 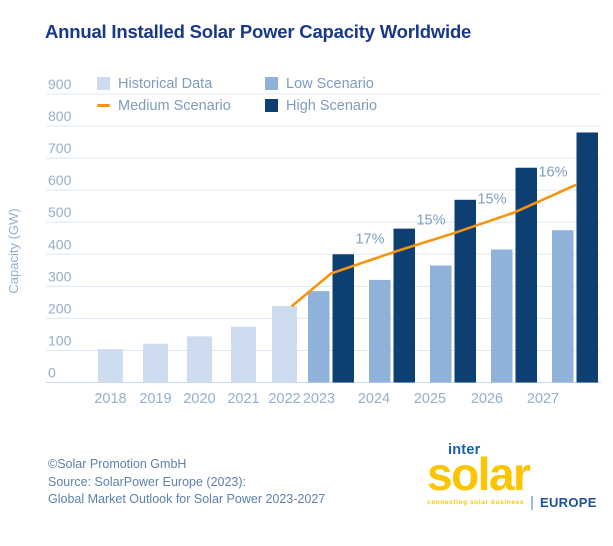 I want to click on legend-item-historical: Historical Data, so click(x=181, y=83).